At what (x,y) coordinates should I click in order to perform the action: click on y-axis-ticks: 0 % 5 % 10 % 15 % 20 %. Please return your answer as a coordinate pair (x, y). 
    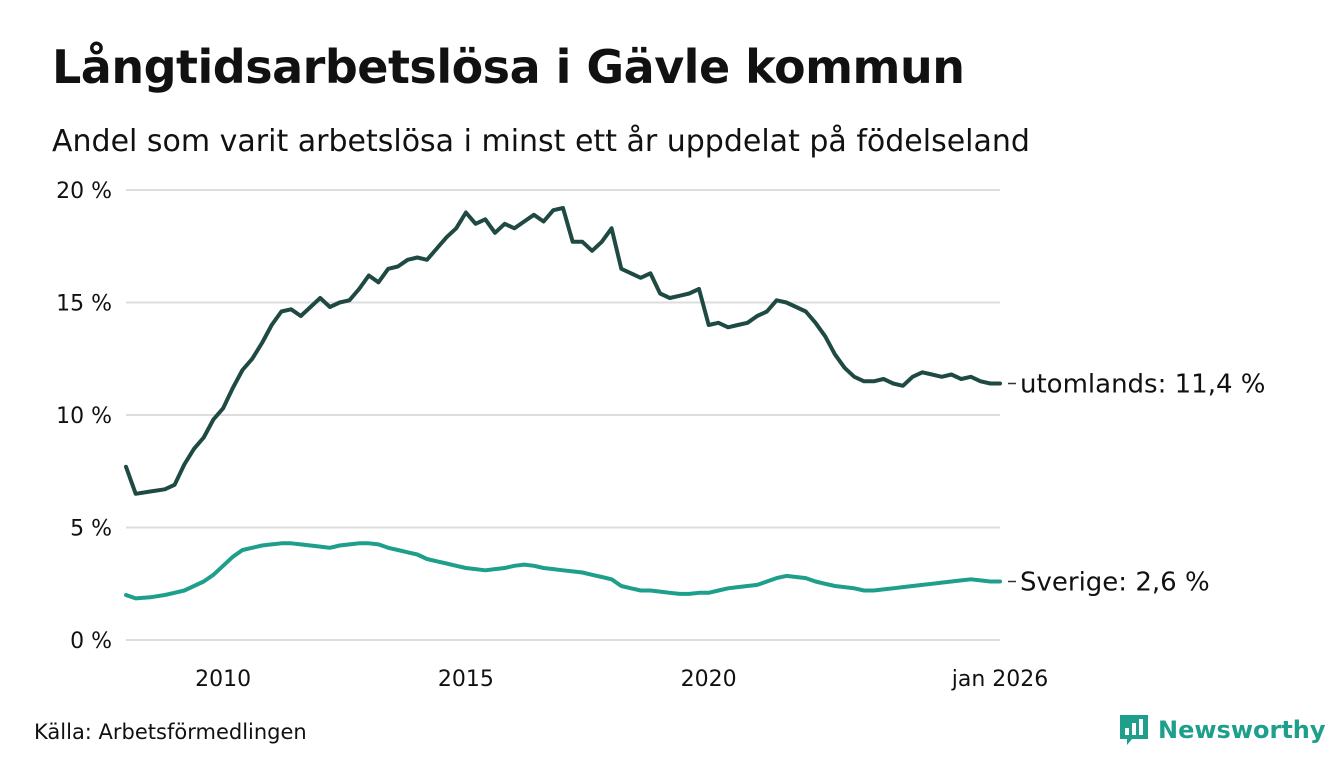
    Looking at the image, I should click on (84, 416).